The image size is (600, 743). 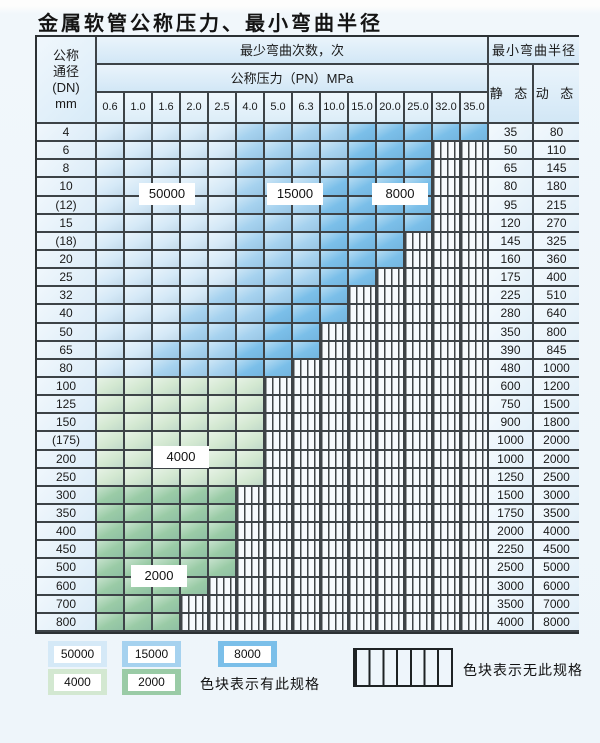 I want to click on dynamic-radius-value: 1000, so click(x=556, y=368).